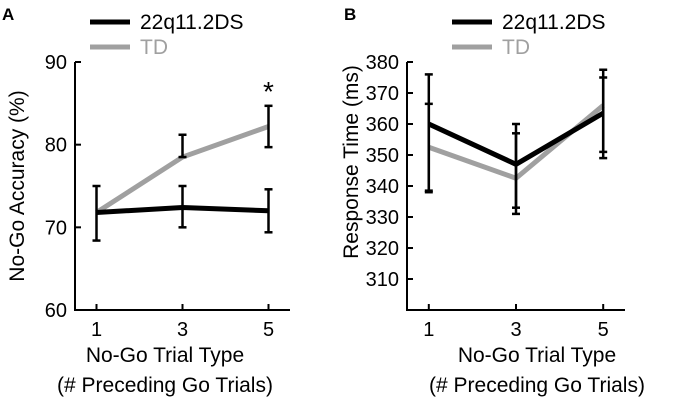 Image resolution: width=687 pixels, height=410 pixels. Describe the element at coordinates (382, 187) in the screenshot. I see `panel-b-y-tick-label: 340` at that location.